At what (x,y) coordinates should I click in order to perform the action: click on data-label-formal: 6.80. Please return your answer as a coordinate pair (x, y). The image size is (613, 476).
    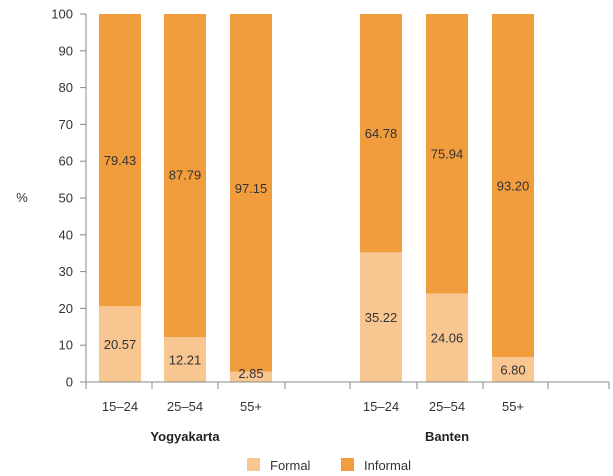
    Looking at the image, I should click on (512, 369).